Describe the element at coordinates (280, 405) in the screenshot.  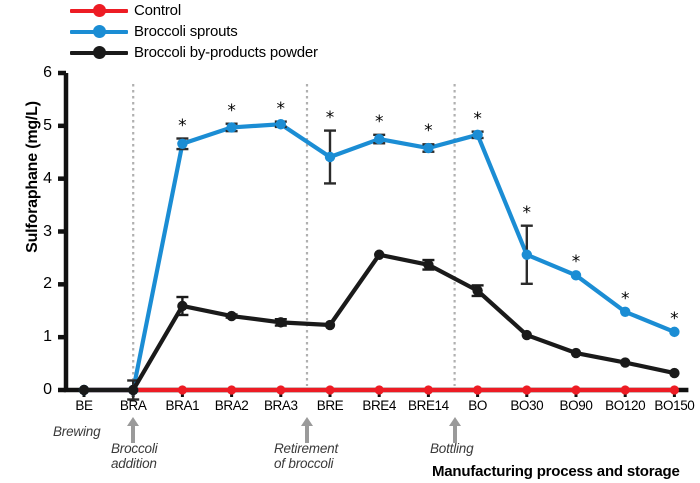
I see `x-tick-label-bra3: BRA3` at that location.